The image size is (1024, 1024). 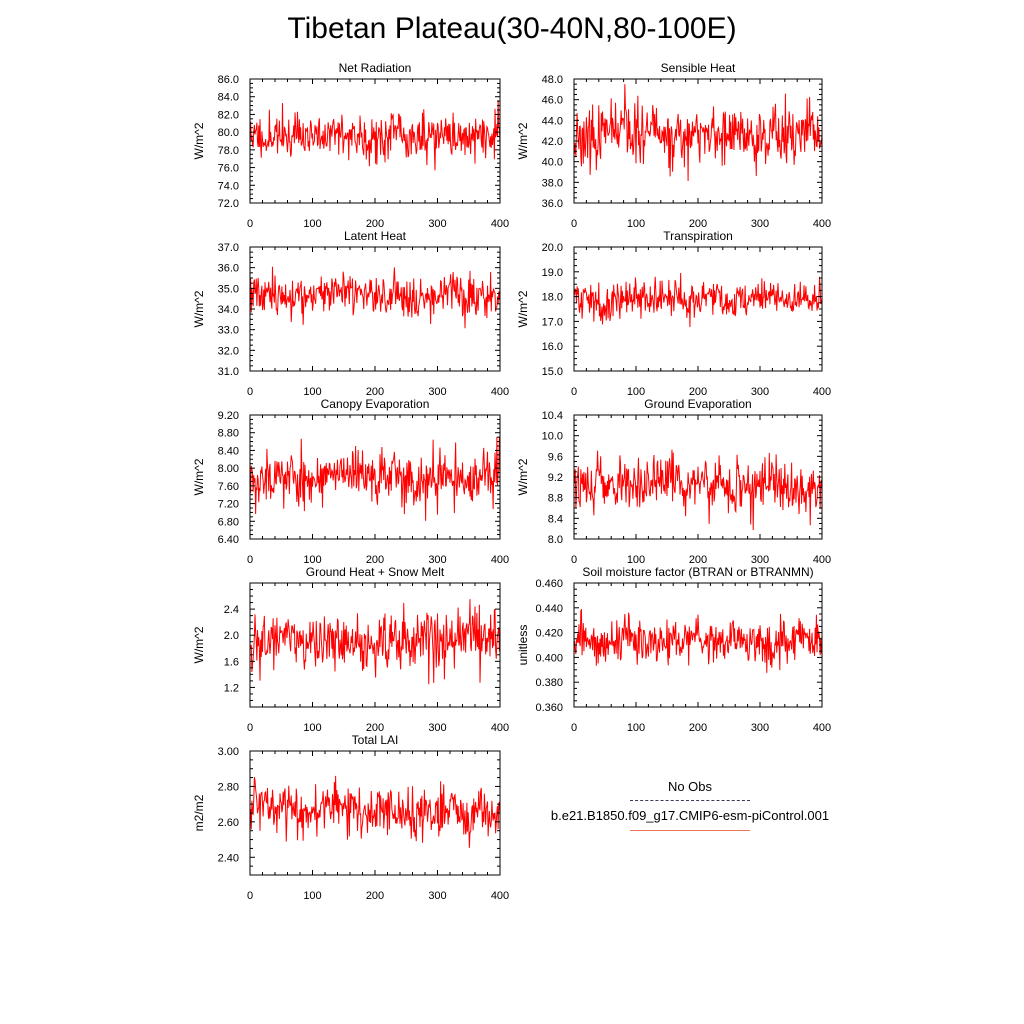 I want to click on y-tick-label: 9.20, so click(x=228, y=416).